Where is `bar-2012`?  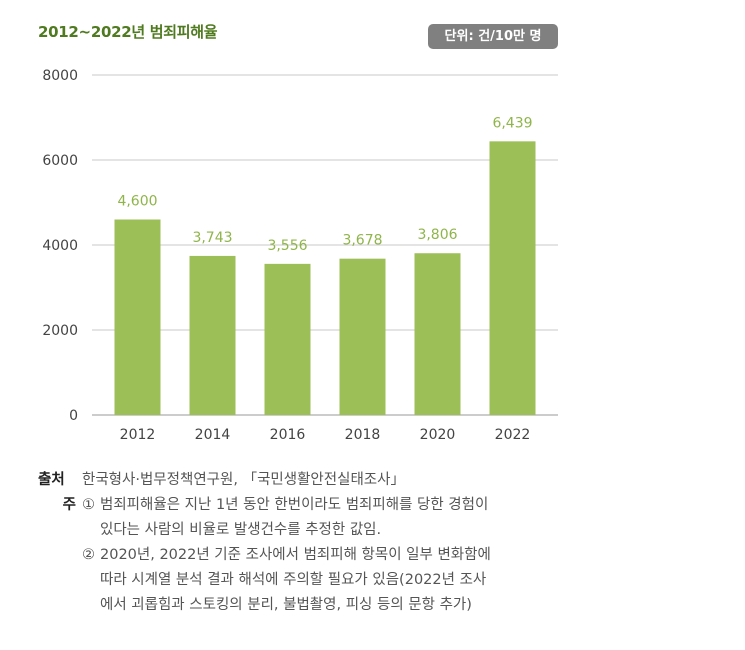 bar-2012 is located at coordinates (137, 317).